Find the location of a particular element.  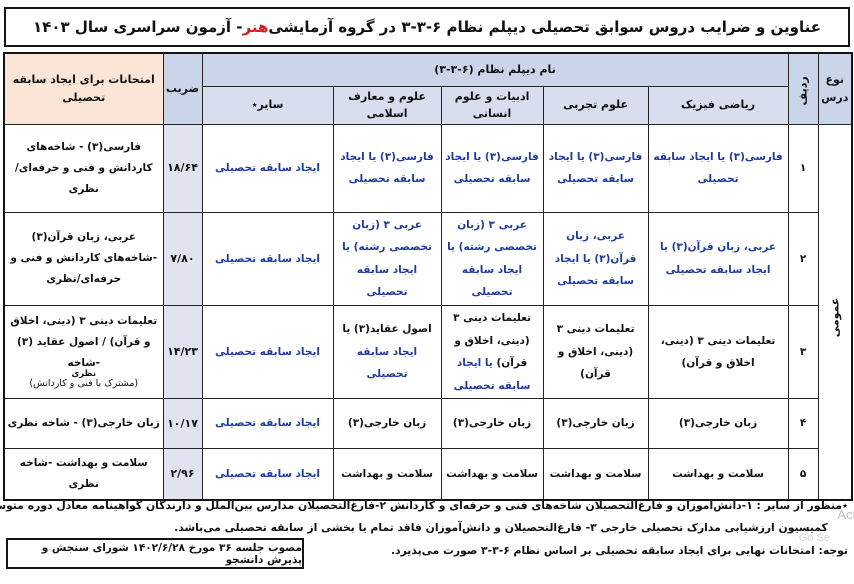

title-highlight-group: هنر is located at coordinates (255, 27).